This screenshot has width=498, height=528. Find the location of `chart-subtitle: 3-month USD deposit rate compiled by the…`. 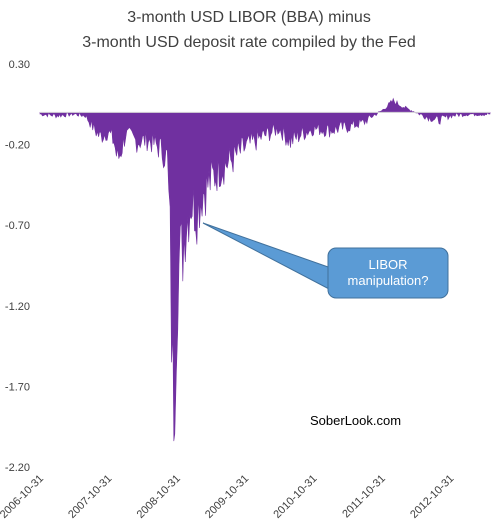

chart-subtitle: 3-month USD deposit rate compiled by the… is located at coordinates (249, 42).